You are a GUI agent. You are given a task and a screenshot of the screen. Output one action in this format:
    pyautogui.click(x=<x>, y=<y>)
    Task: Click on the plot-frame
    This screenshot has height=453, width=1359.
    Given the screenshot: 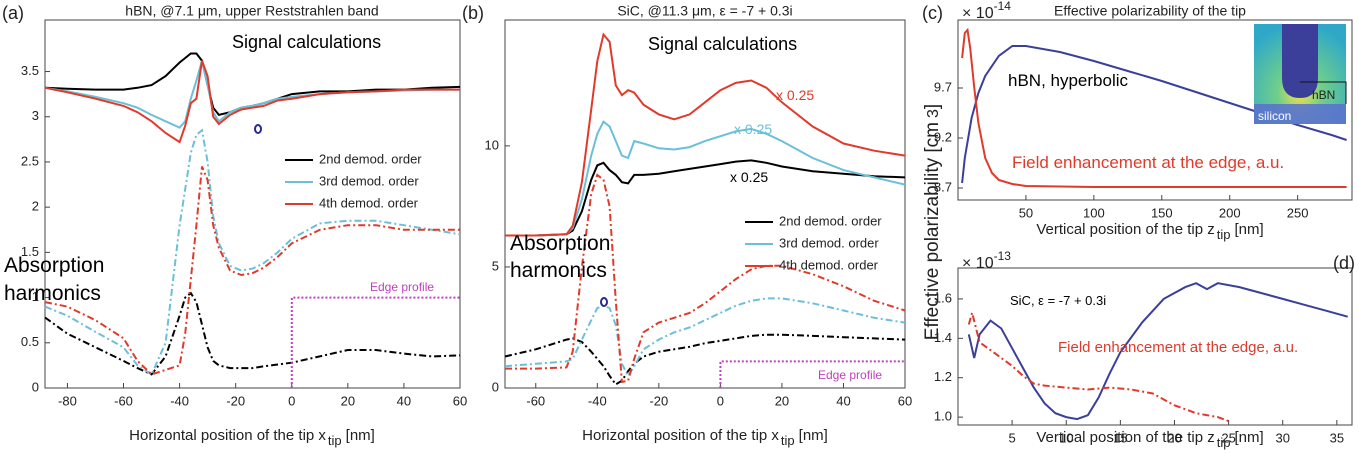 What is the action you would take?
    pyautogui.click(x=1155, y=346)
    